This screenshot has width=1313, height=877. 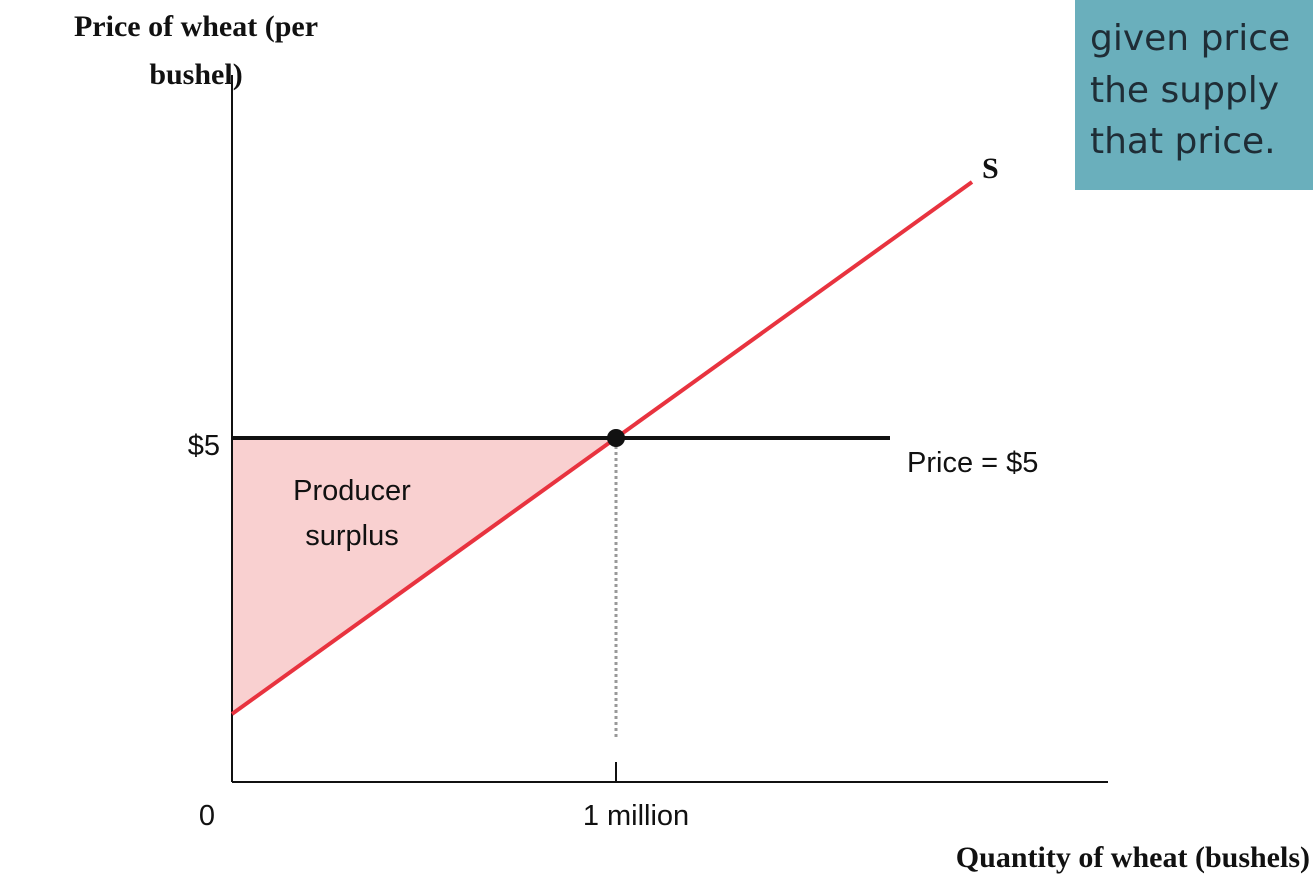 I want to click on quantity-tick-label: 1 million, so click(x=636, y=816).